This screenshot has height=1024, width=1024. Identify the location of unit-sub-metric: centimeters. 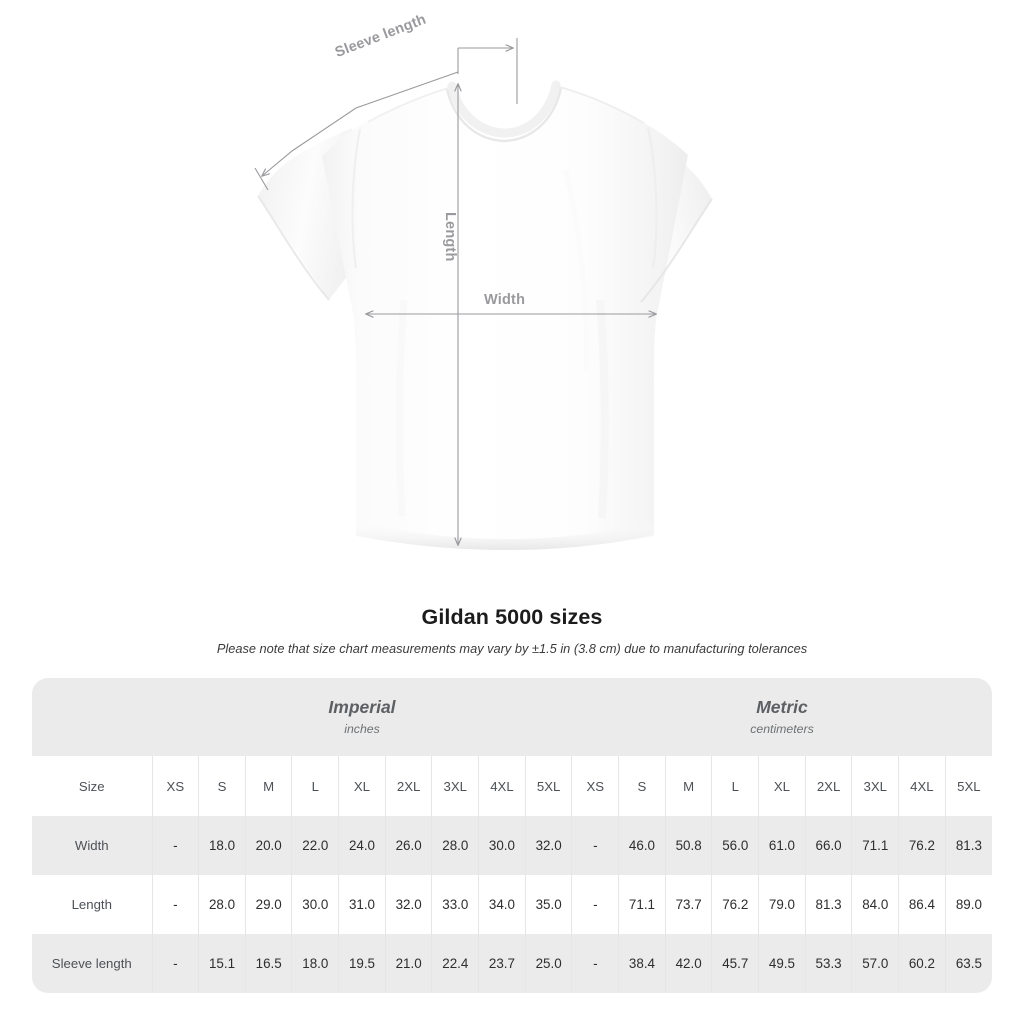
(782, 728).